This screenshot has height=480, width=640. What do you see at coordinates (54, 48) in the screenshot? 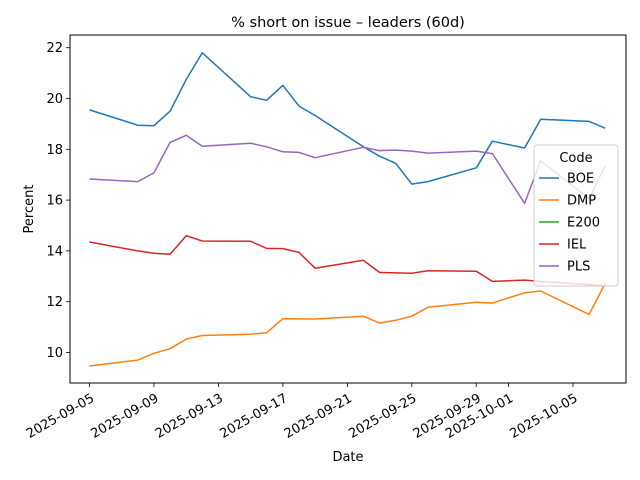
I see `y-tick-label: 22` at bounding box center [54, 48].